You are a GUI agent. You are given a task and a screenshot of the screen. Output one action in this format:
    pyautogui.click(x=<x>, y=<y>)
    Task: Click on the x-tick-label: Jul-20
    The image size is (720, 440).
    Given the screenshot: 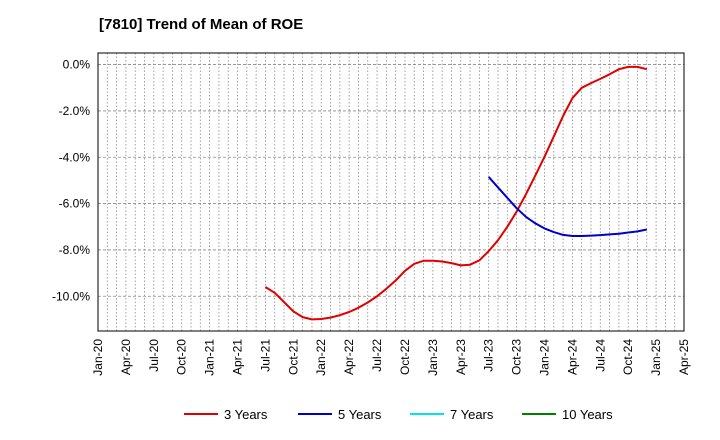 What is the action you would take?
    pyautogui.click(x=154, y=355)
    